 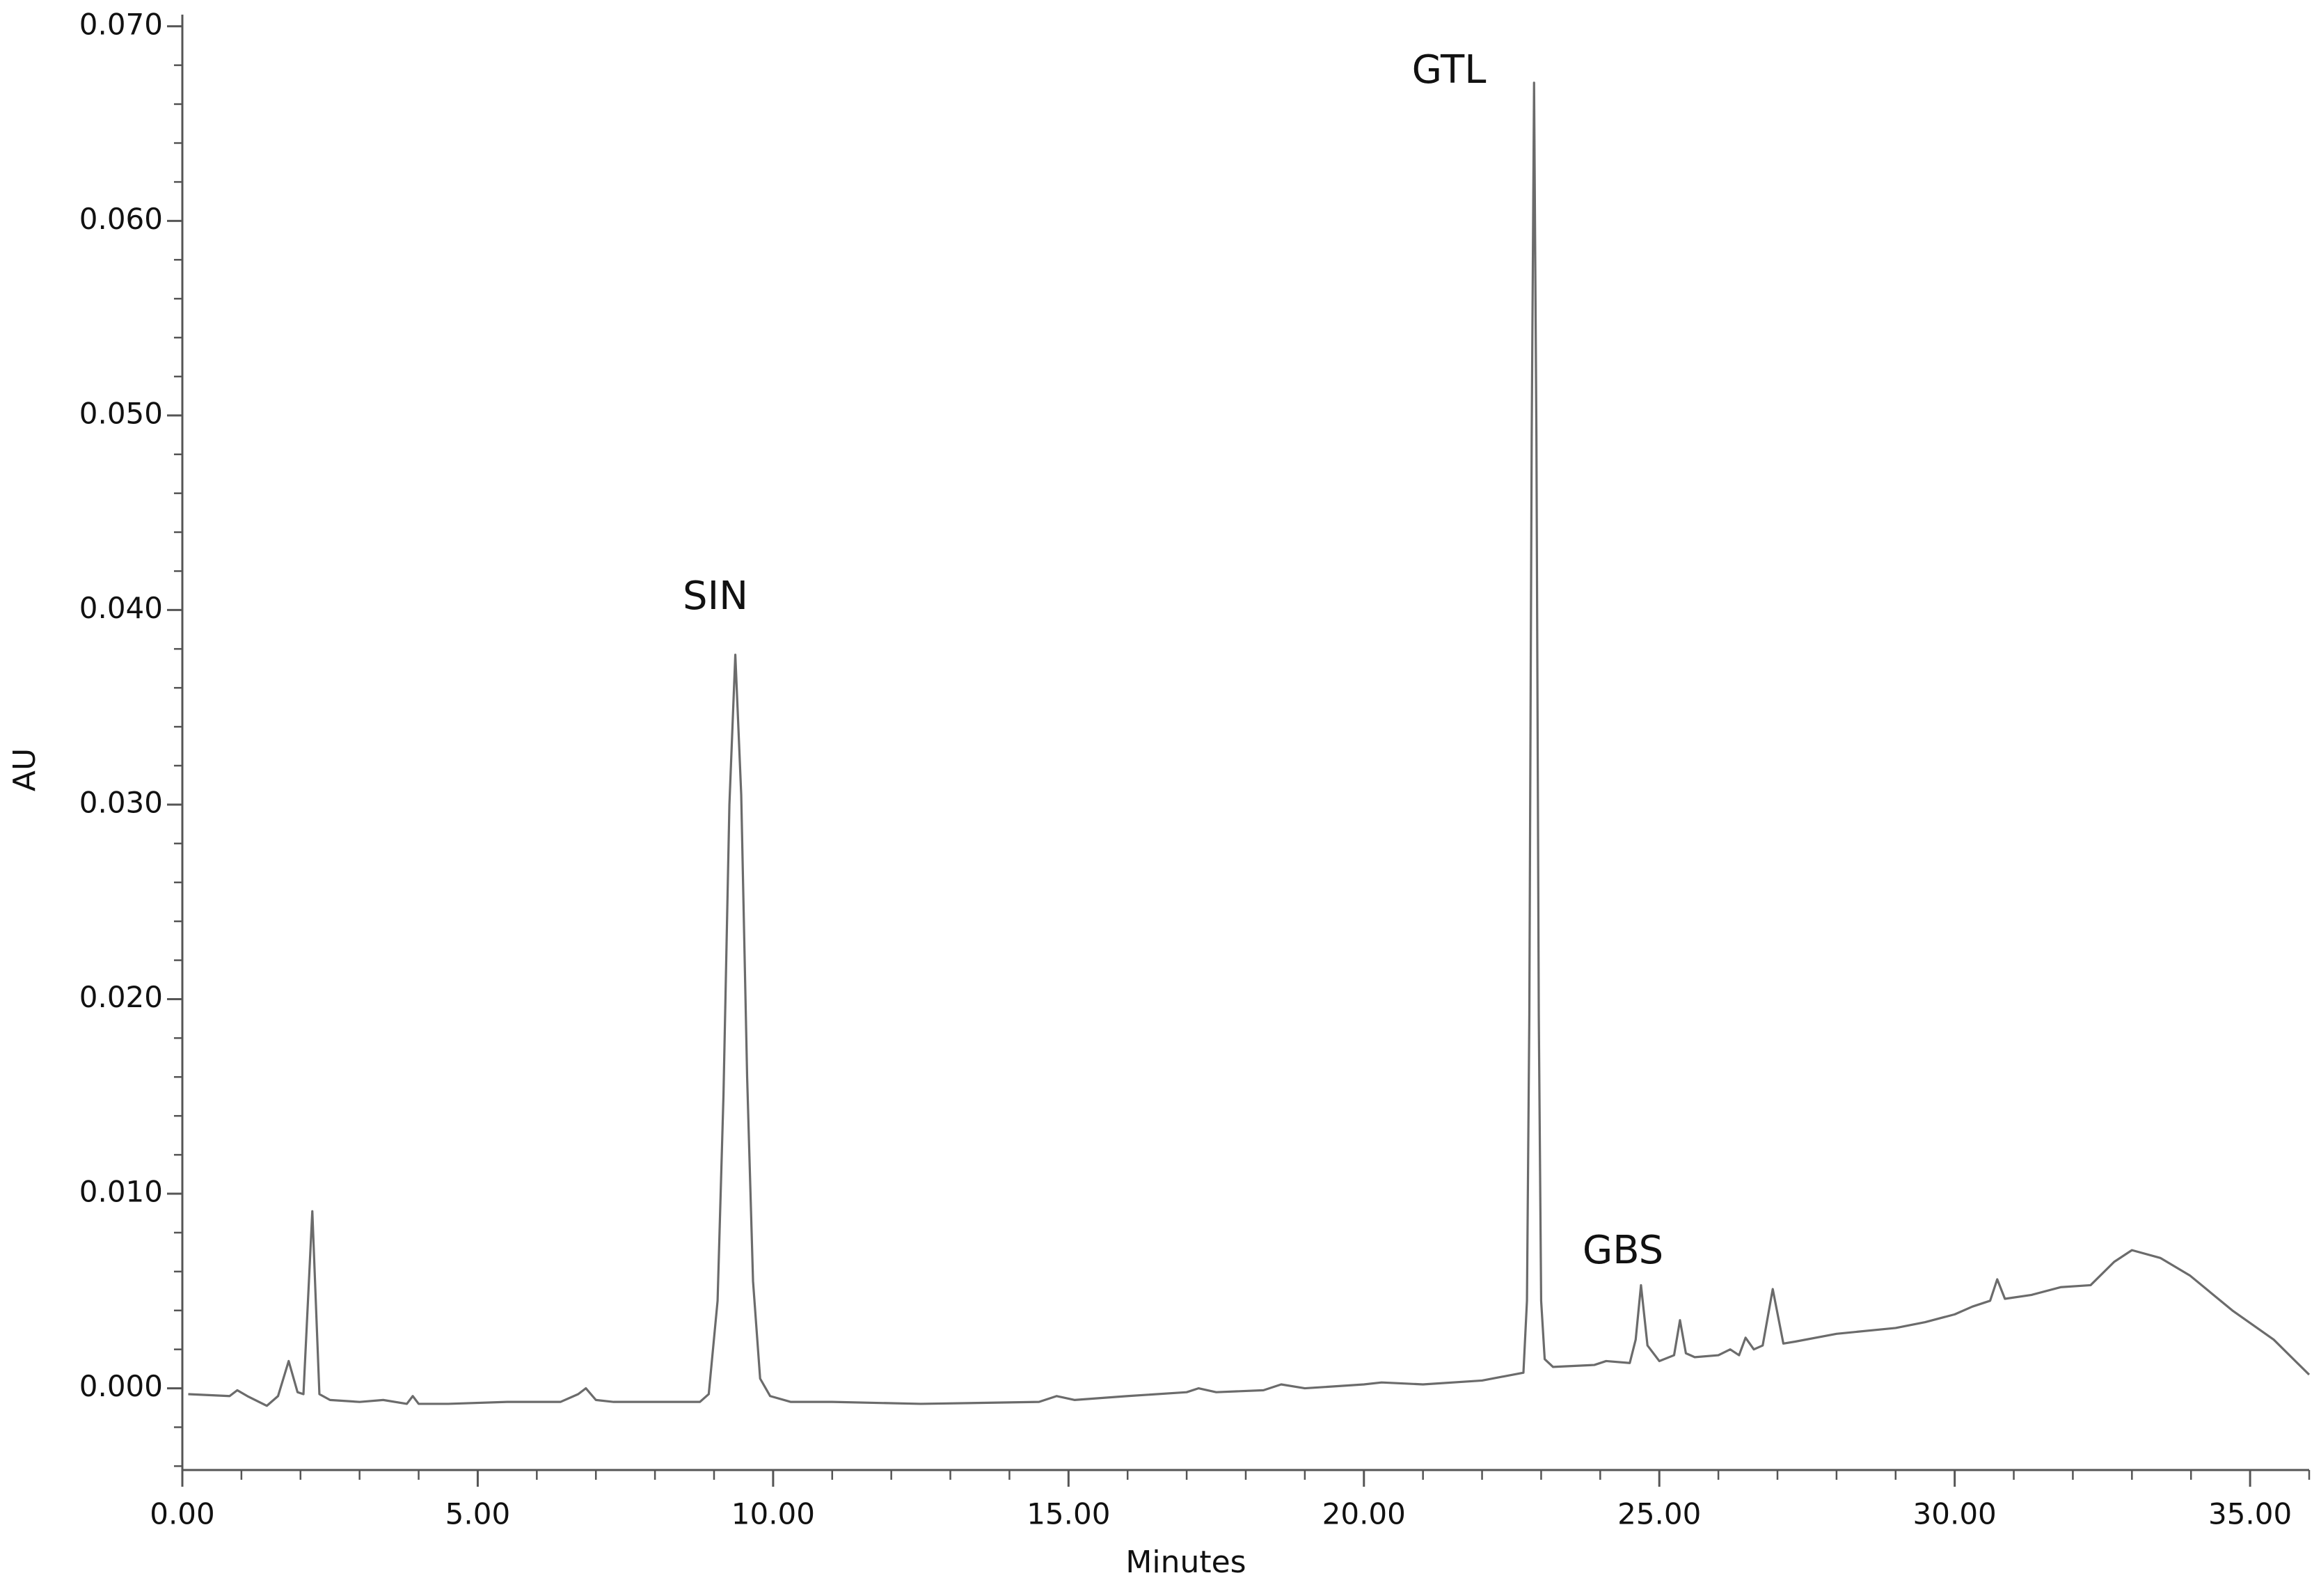 I want to click on y-tick-label: 0.050, so click(x=121, y=413).